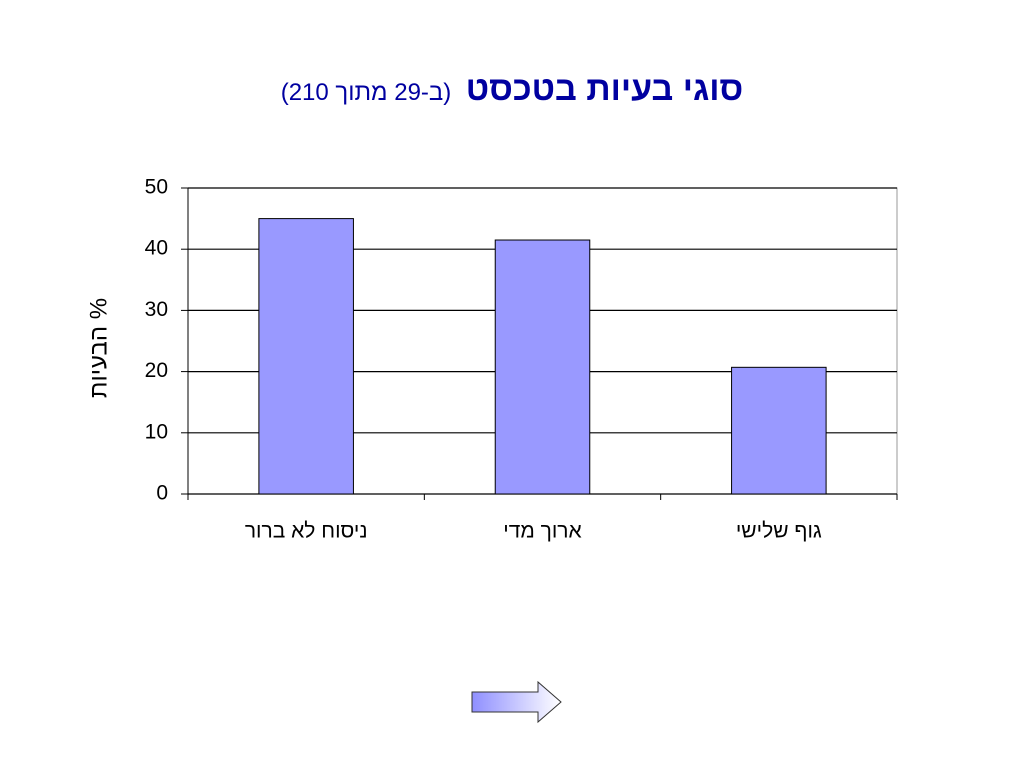  Describe the element at coordinates (366, 92) in the screenshot. I see `chart-subtitle: (ב-29 מתוך 210)` at that location.